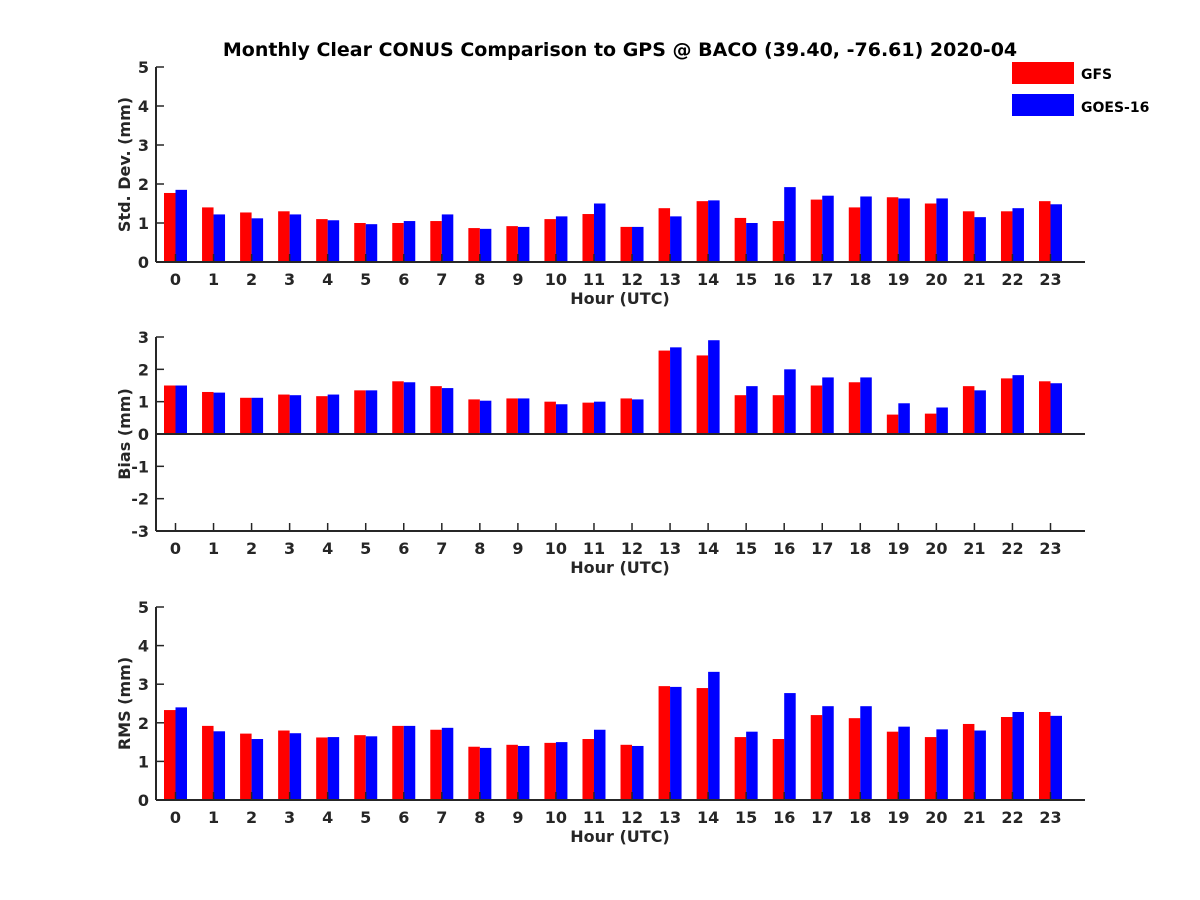 The height and width of the screenshot is (900, 1200). Describe the element at coordinates (620, 298) in the screenshot. I see `std-dev-x-axis-label: Hour (UTC)` at that location.